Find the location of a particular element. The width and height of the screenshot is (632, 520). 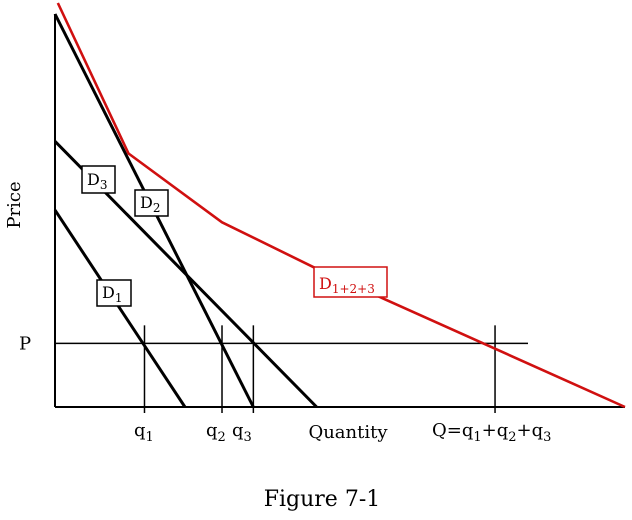

curve-d1 is located at coordinates (120, 308).